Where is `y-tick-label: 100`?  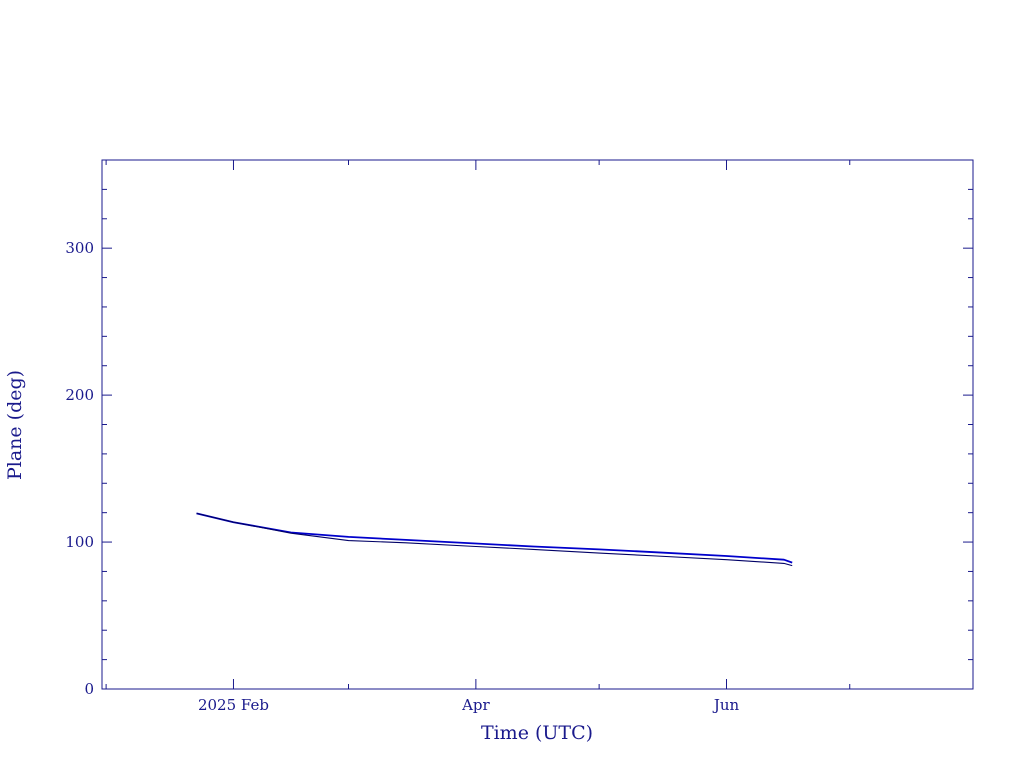
y-tick-label: 100 is located at coordinates (79, 542).